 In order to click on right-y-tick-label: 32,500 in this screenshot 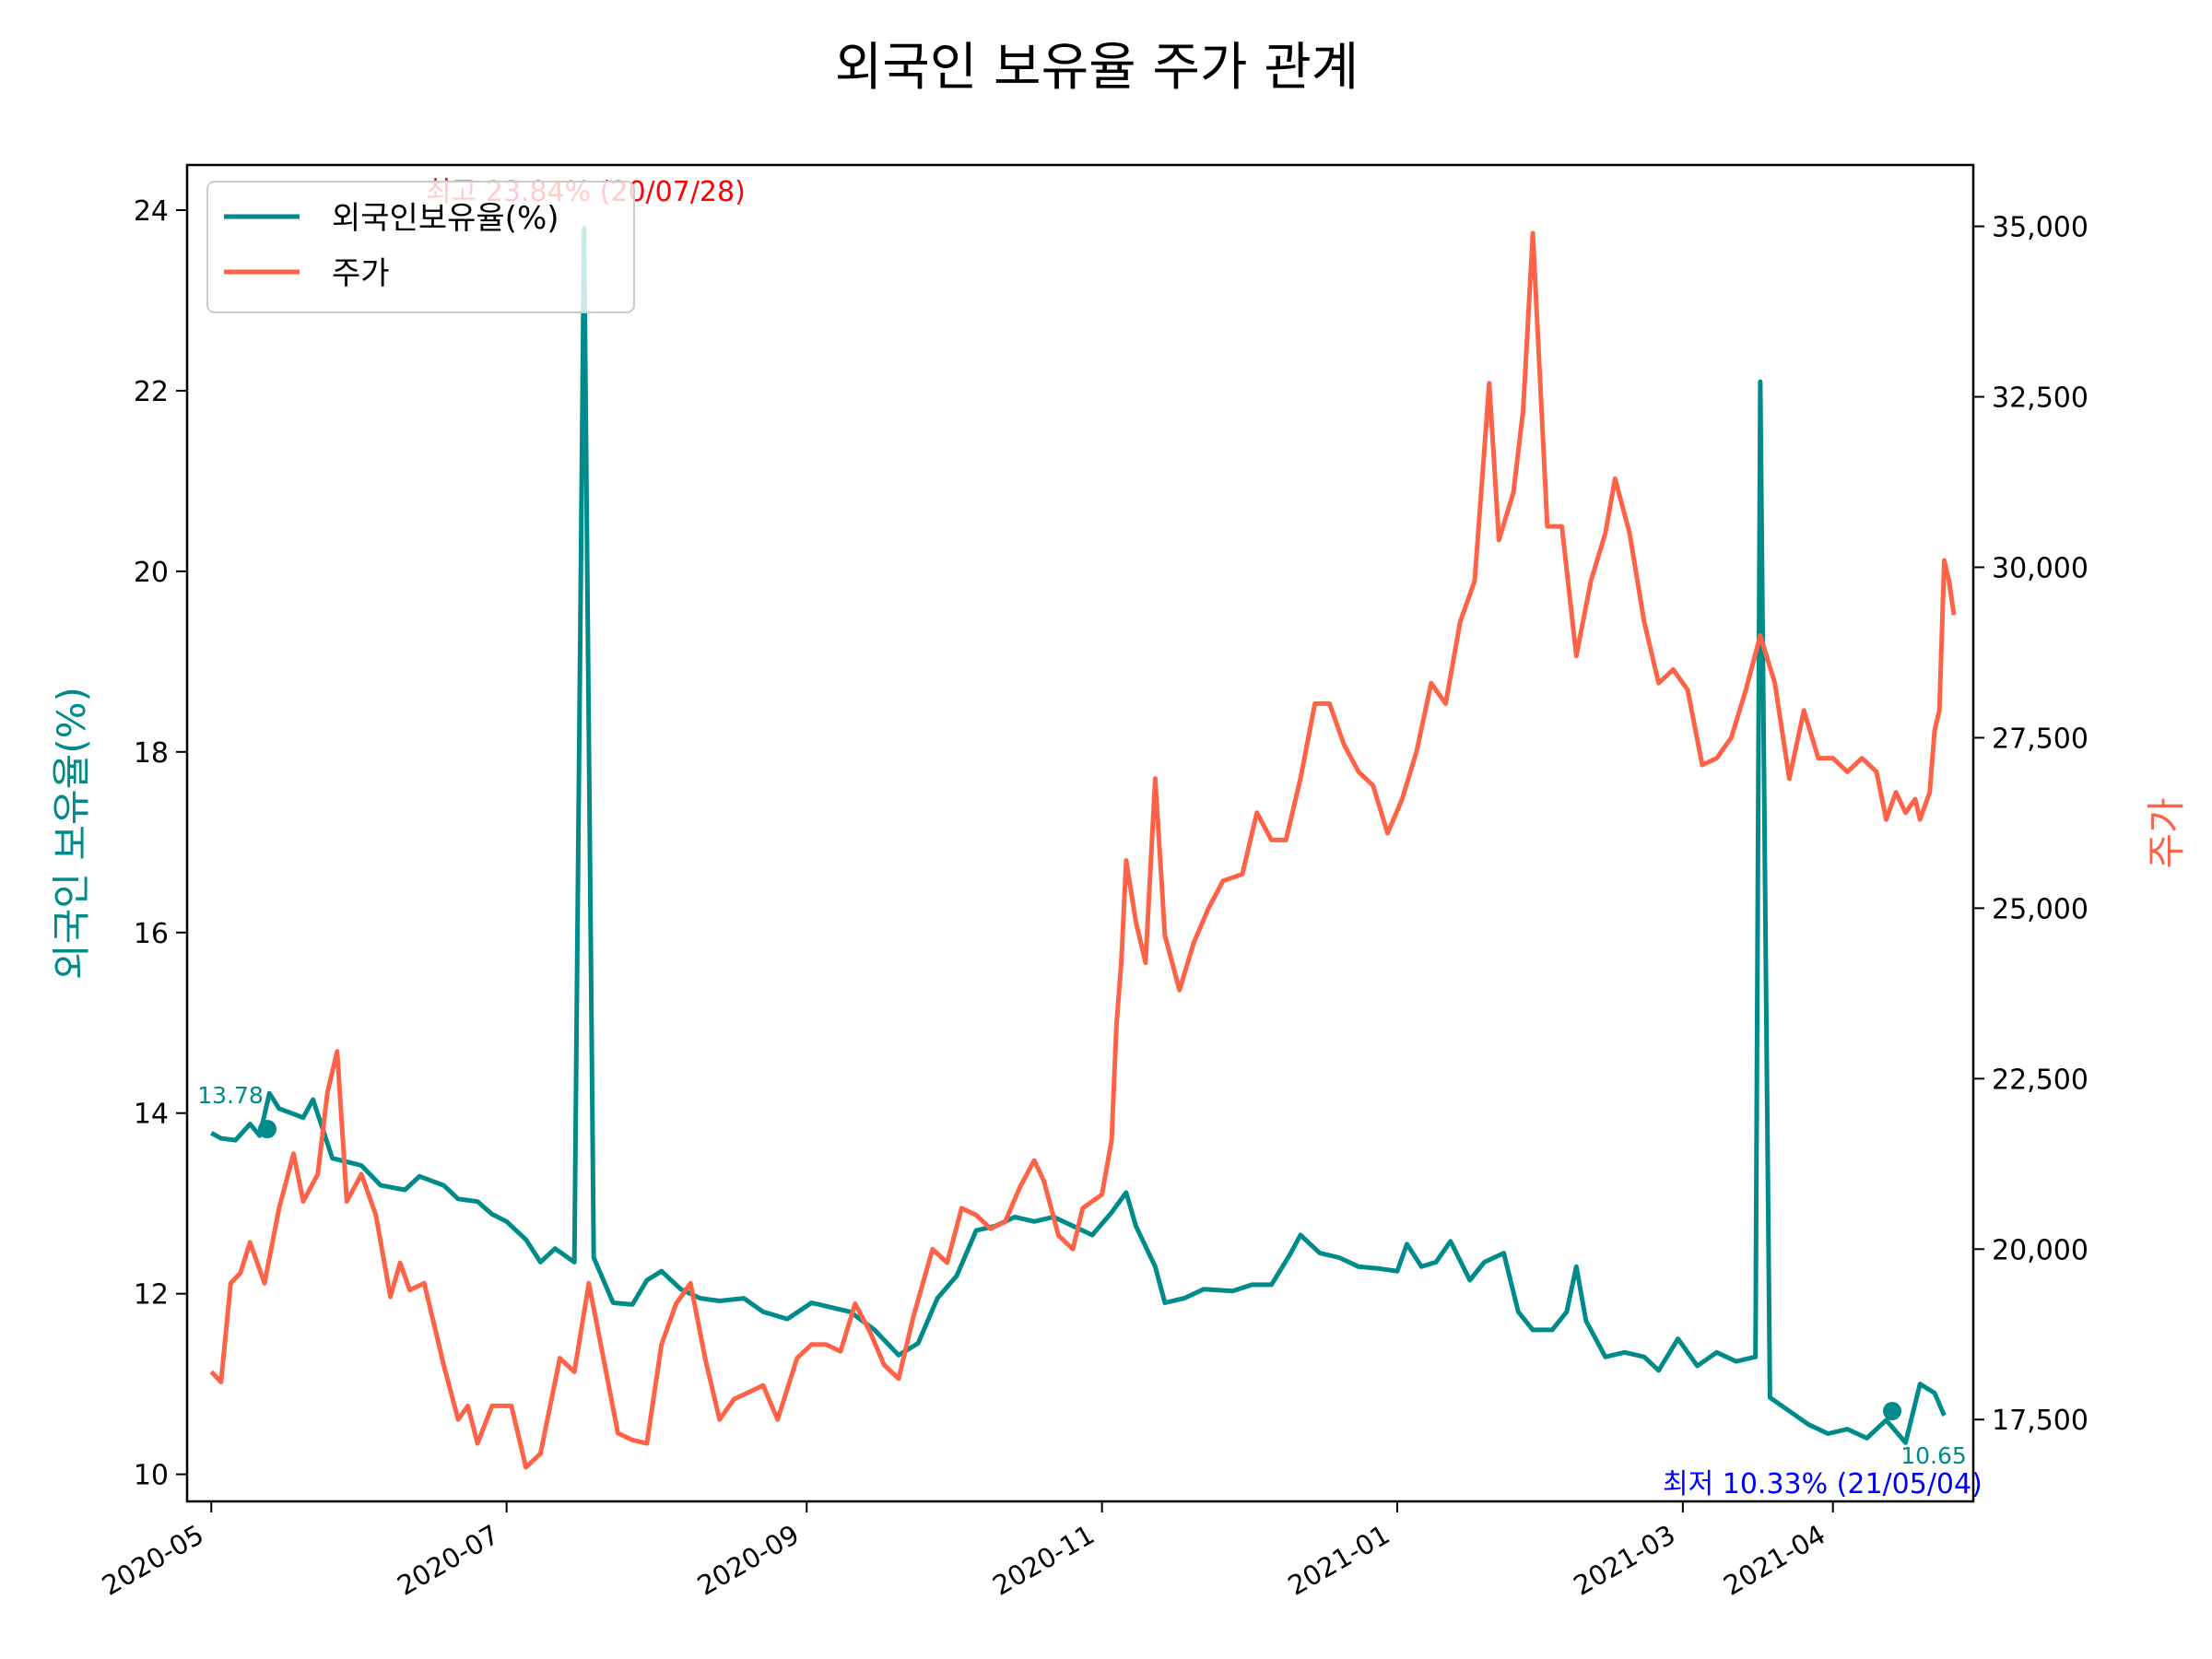, I will do `click(2040, 398)`.